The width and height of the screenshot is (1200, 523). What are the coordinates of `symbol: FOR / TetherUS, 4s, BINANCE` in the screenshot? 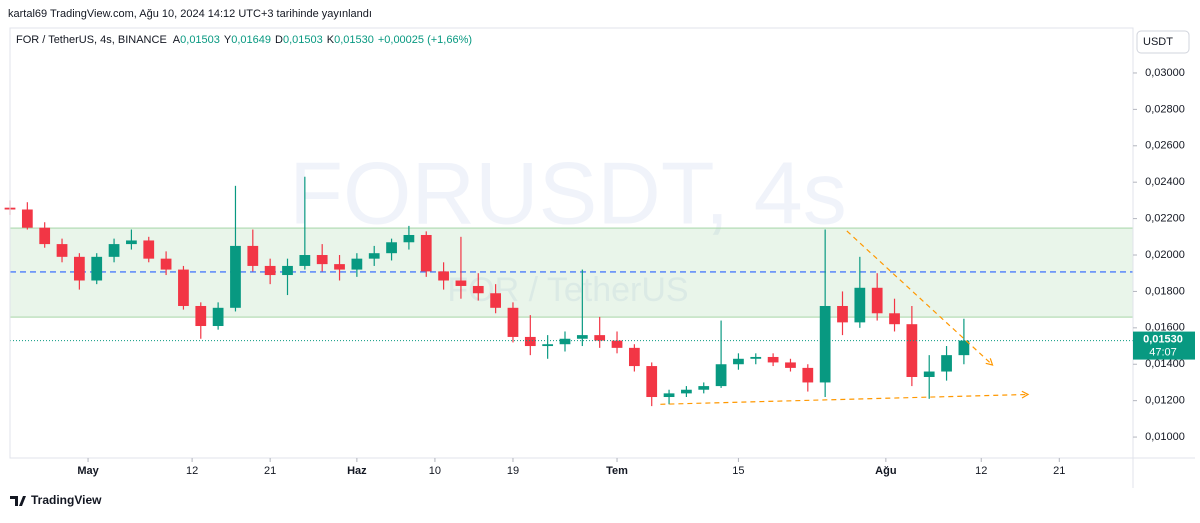 It's located at (91, 40).